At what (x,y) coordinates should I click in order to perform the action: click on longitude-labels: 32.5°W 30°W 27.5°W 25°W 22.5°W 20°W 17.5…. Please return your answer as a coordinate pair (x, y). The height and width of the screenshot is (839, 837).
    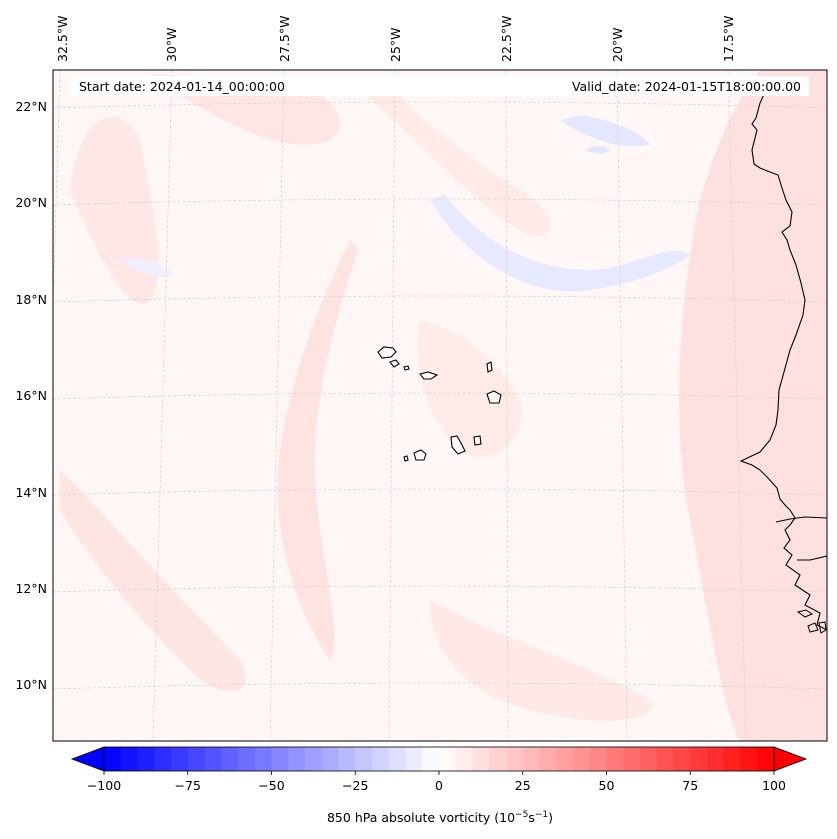
    Looking at the image, I should click on (395, 39).